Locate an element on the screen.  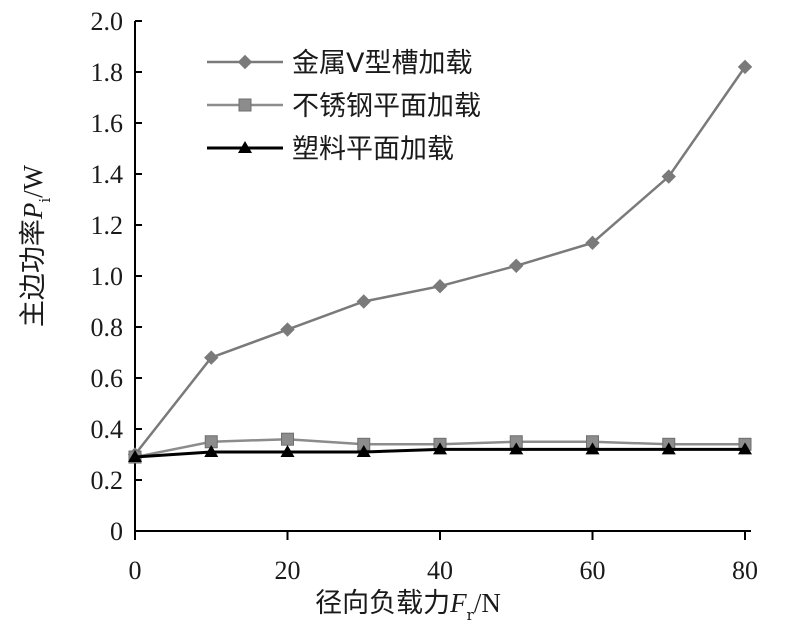
y-tick-label: 0 is located at coordinates (116, 531).